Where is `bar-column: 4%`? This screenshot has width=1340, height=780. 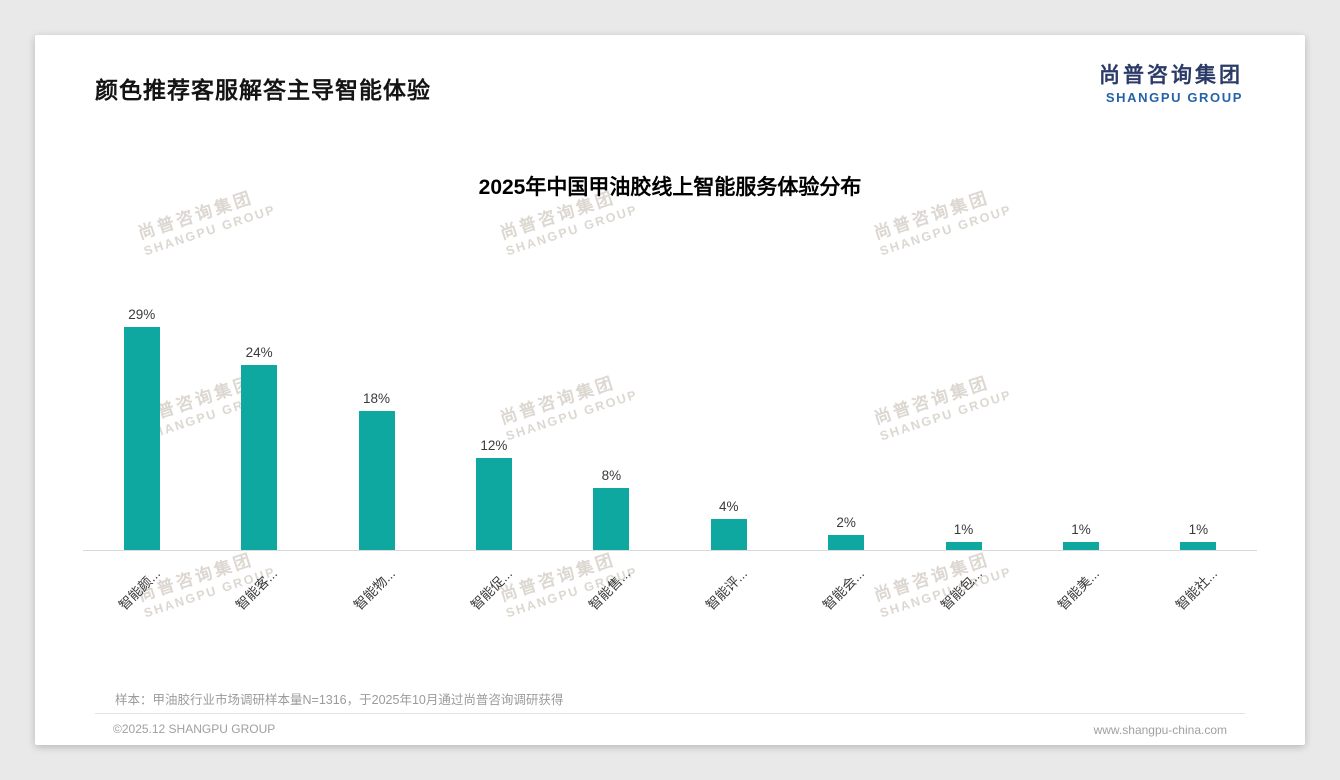 bar-column: 4% is located at coordinates (728, 524).